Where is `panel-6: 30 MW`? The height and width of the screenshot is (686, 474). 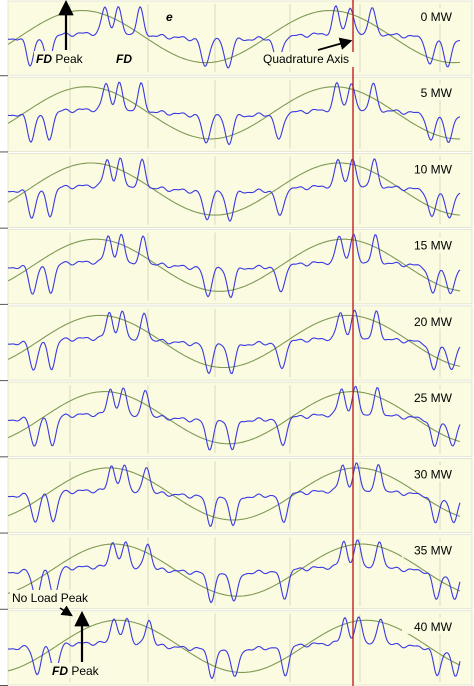 panel-6: 30 MW is located at coordinates (236, 496).